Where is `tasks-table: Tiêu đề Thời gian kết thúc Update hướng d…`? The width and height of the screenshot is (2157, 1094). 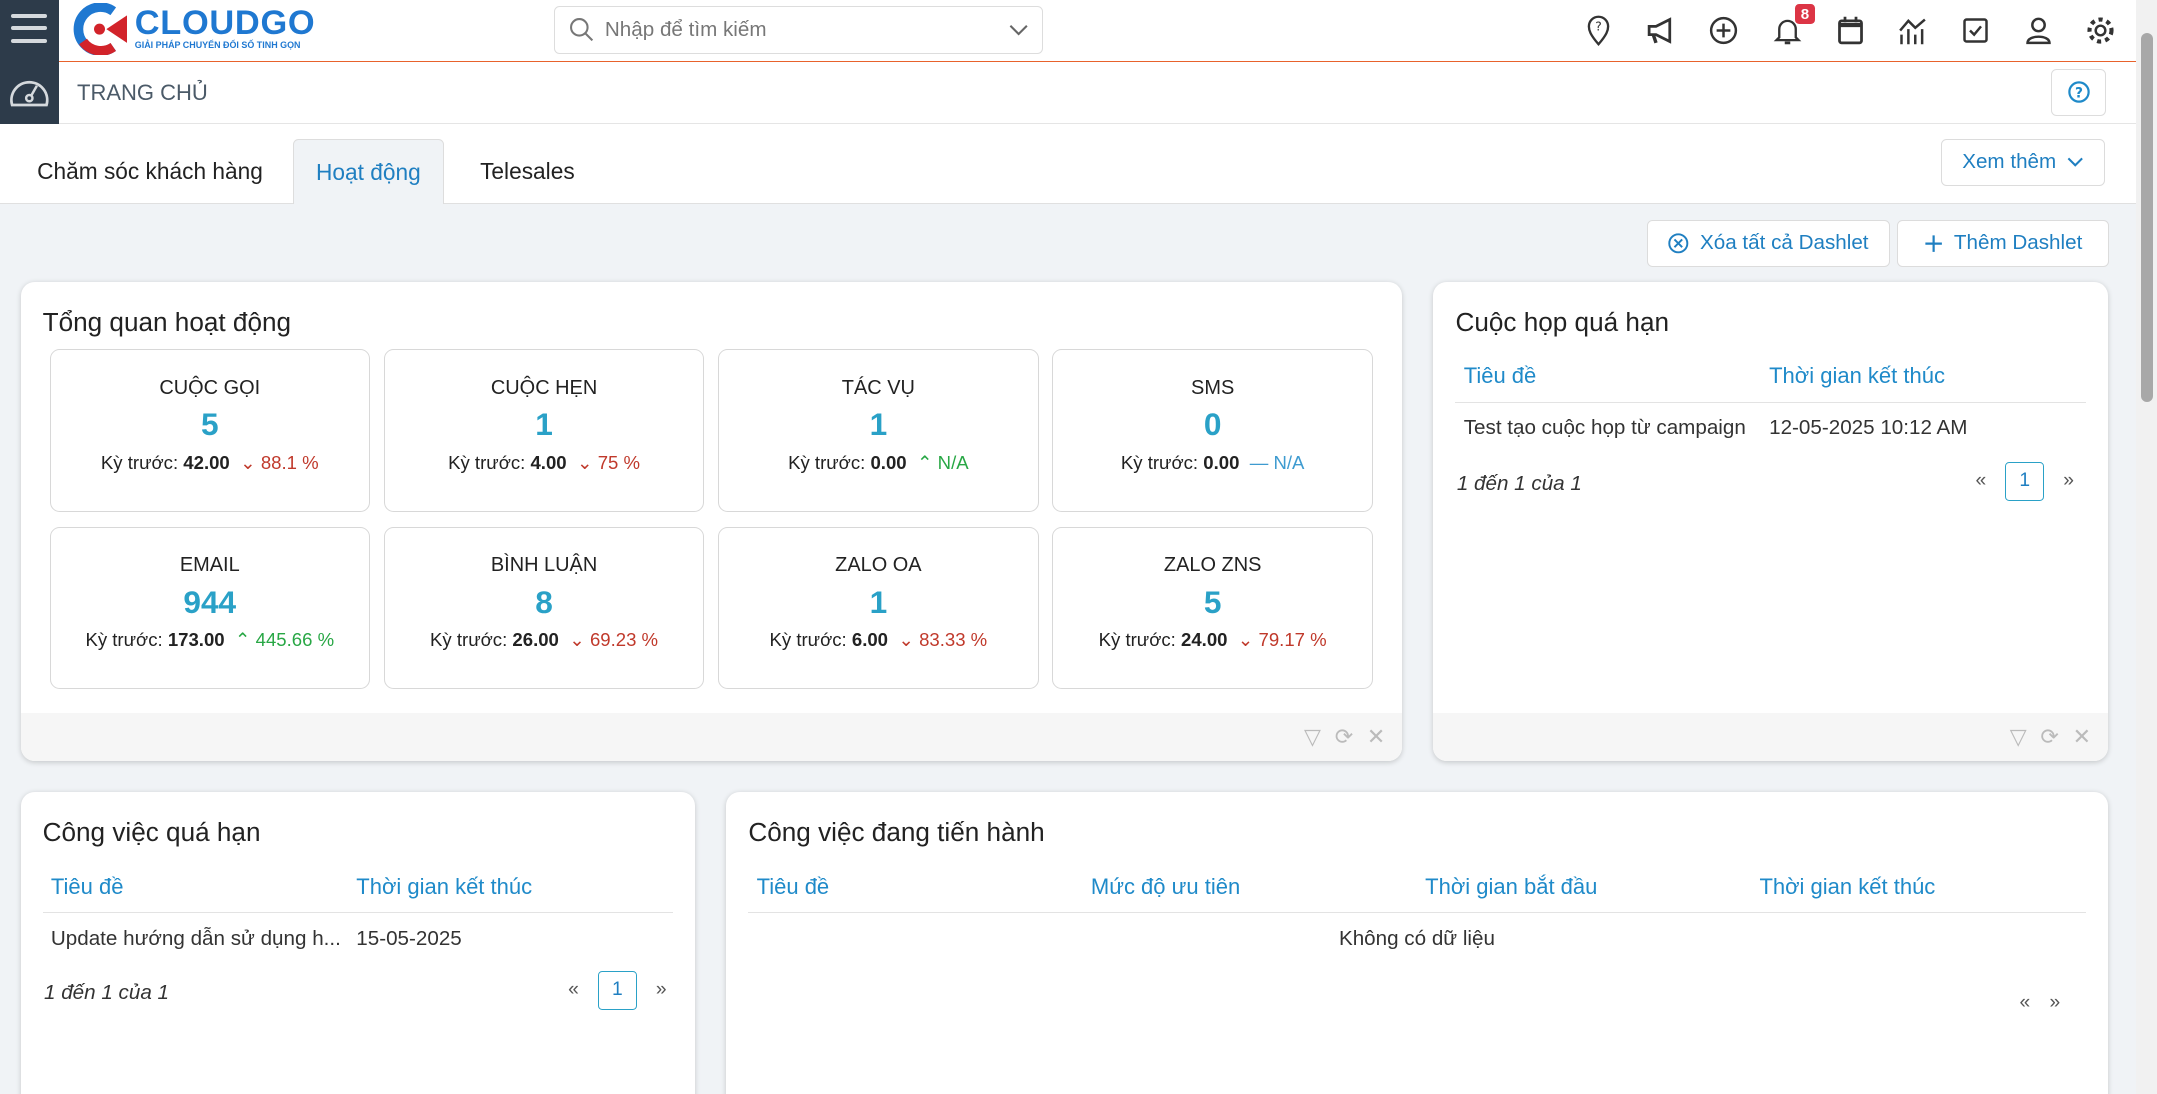 tasks-table: Tiêu đề Thời gian kết thúc Update hướng d… is located at coordinates (357, 912).